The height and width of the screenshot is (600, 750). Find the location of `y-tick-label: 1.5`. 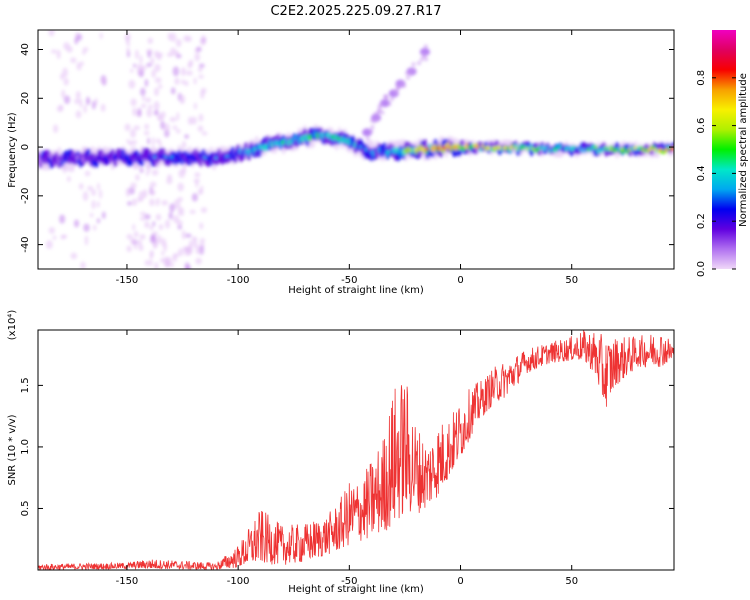

y-tick-label: 1.5 is located at coordinates (25, 385).